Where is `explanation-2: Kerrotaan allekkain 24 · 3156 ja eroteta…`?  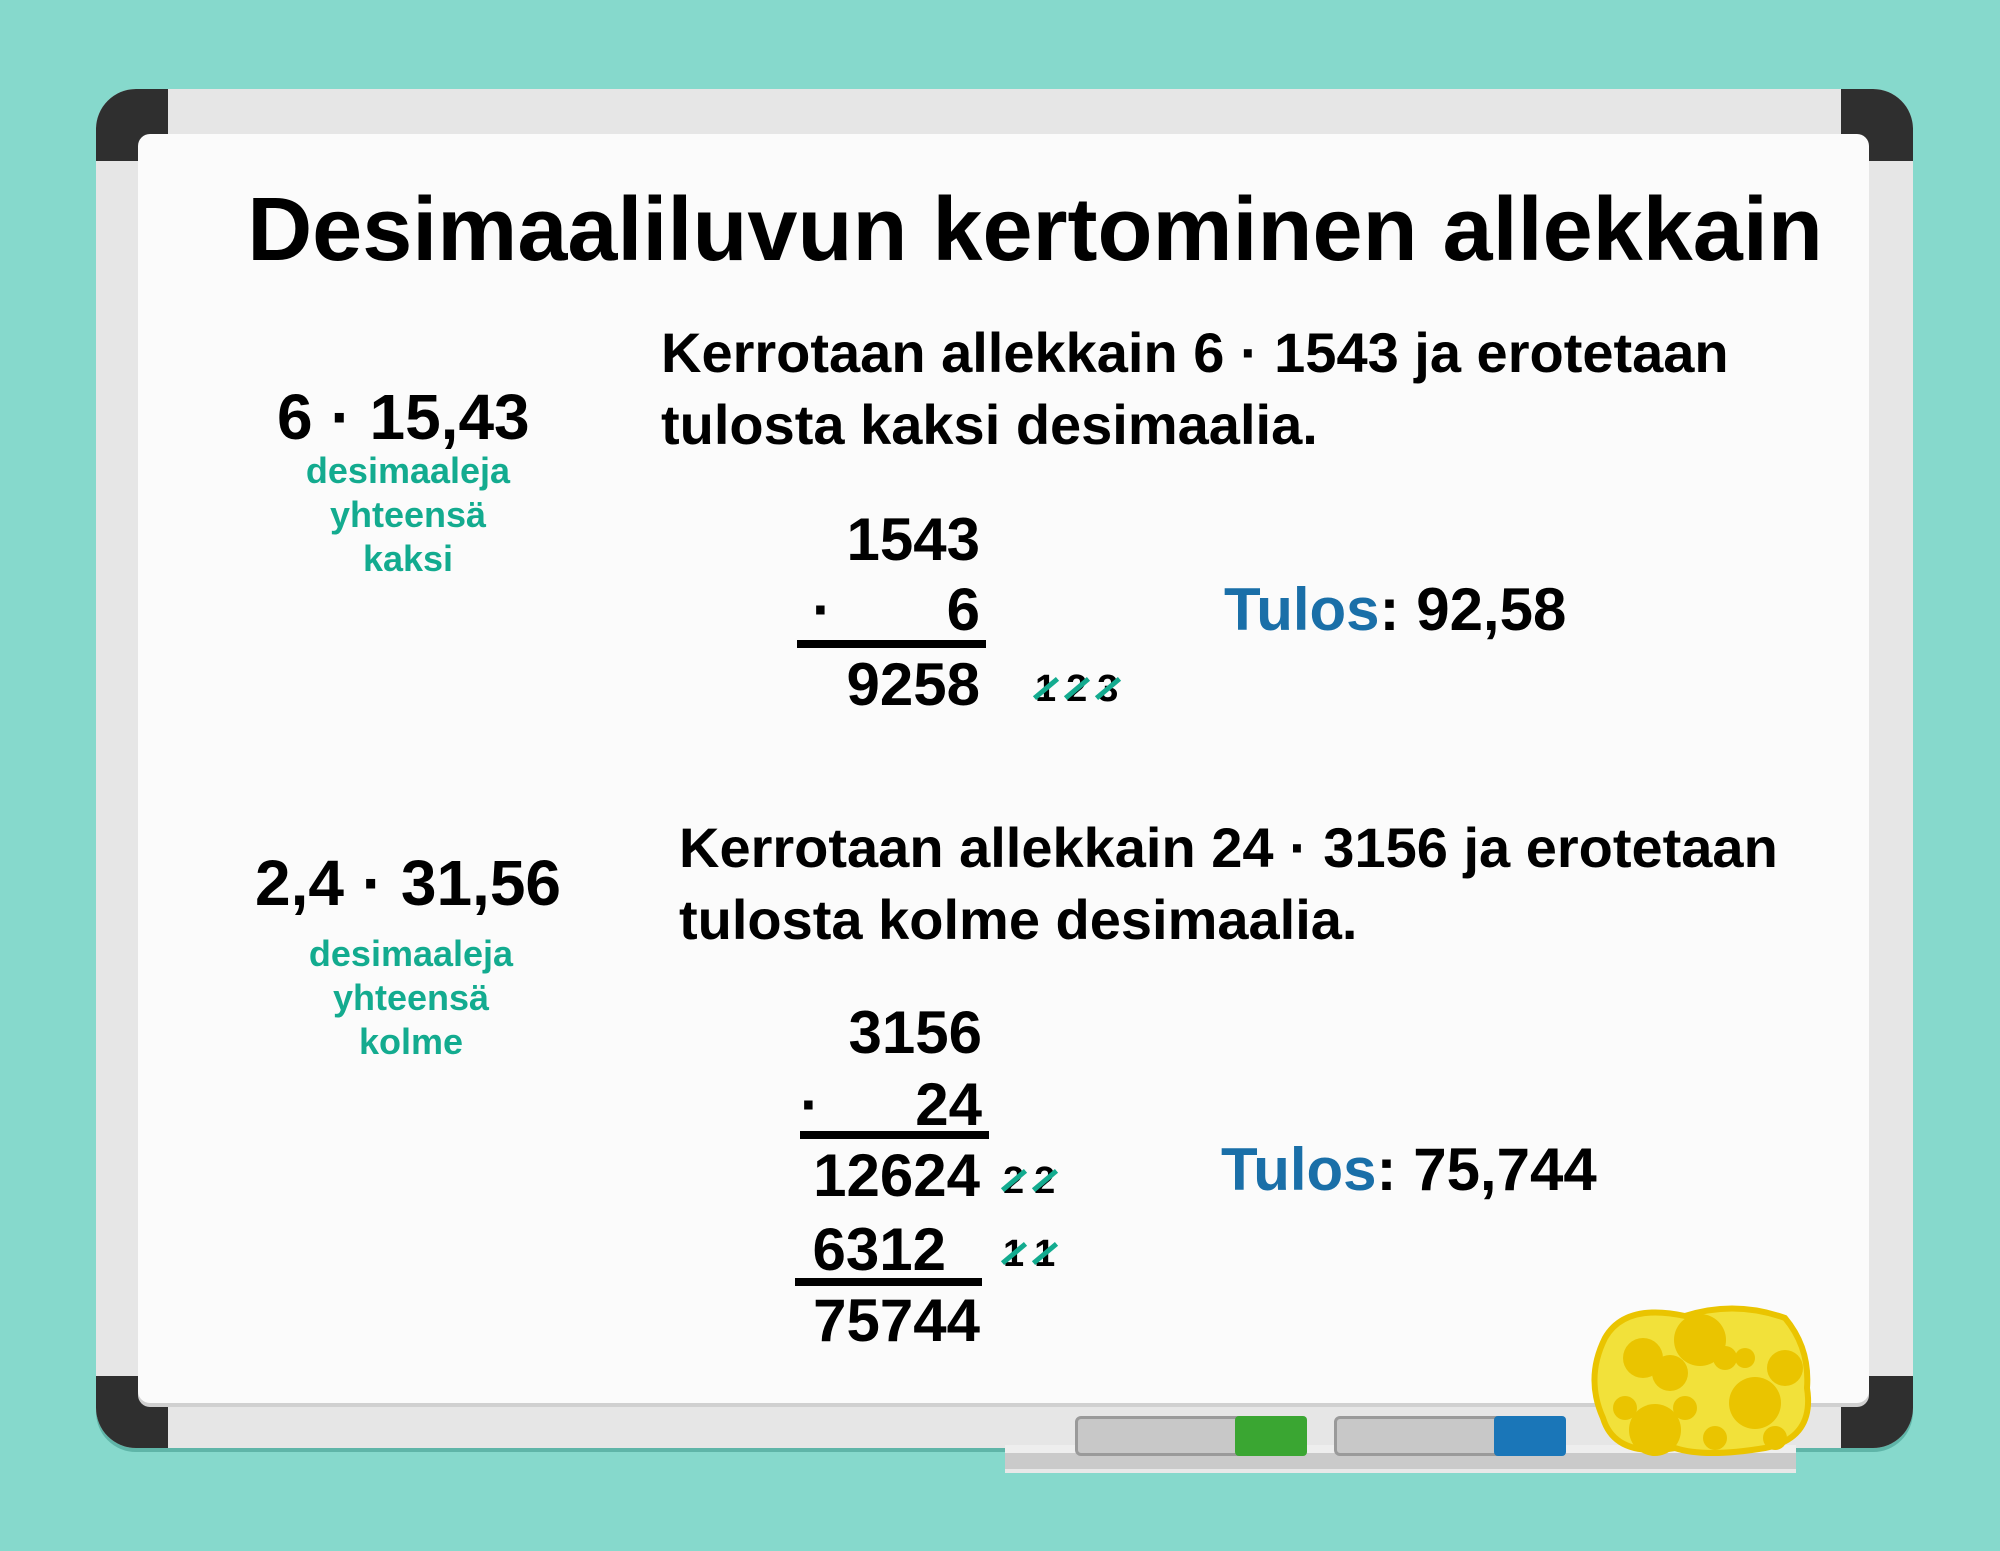 explanation-2: Kerrotaan allekkain 24 · 3156 ja eroteta… is located at coordinates (1228, 884).